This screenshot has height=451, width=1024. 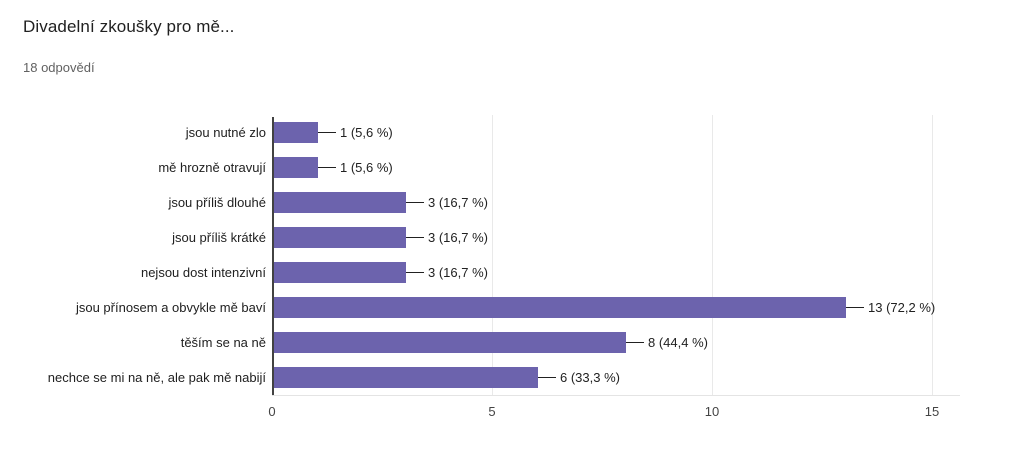 I want to click on category-label: nechce se mi na ně, ale pak mě nabijí, so click(x=156, y=377).